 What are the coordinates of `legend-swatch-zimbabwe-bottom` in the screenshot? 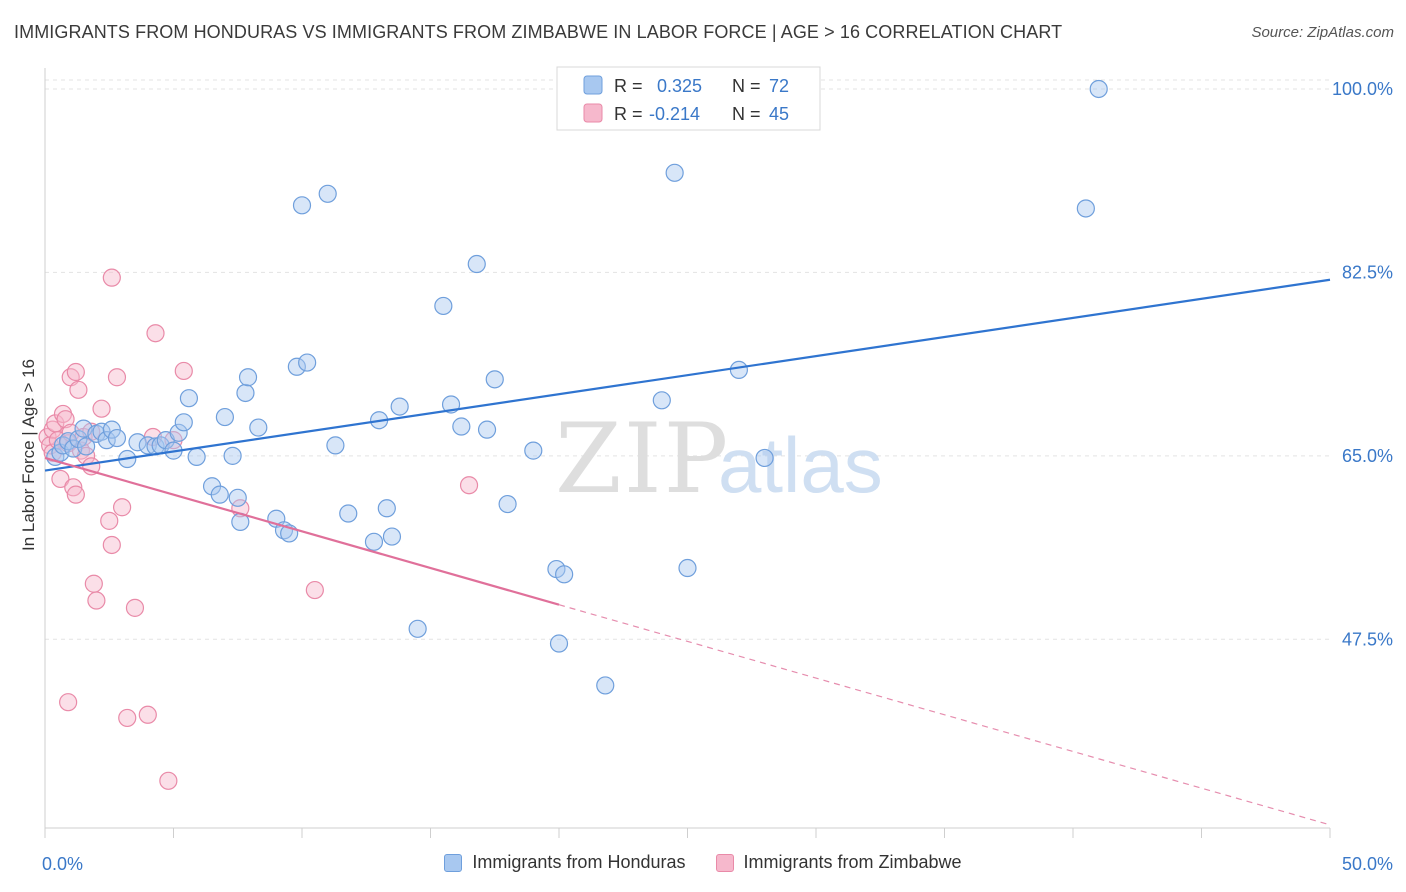 It's located at (724, 862).